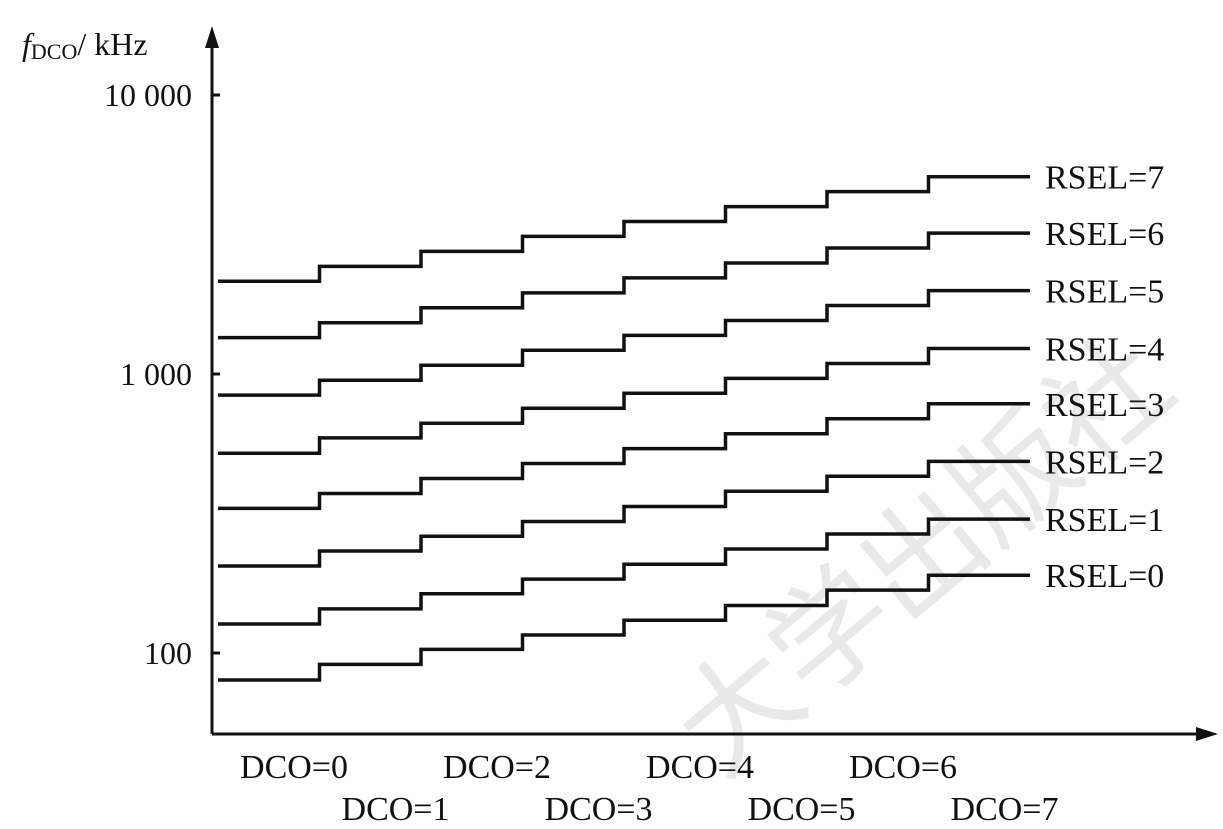  Describe the element at coordinates (1104, 350) in the screenshot. I see `series-label: RSEL=4` at that location.